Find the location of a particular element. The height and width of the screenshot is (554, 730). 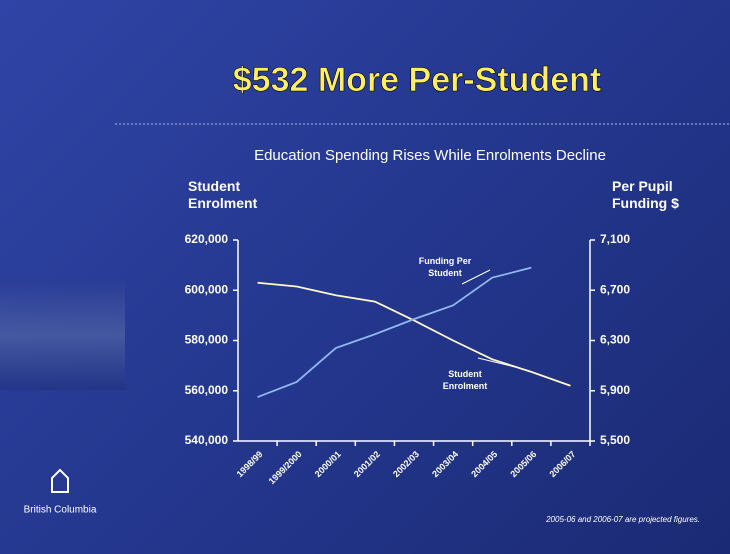

x-tick-label: 1998/99 is located at coordinates (250, 464).